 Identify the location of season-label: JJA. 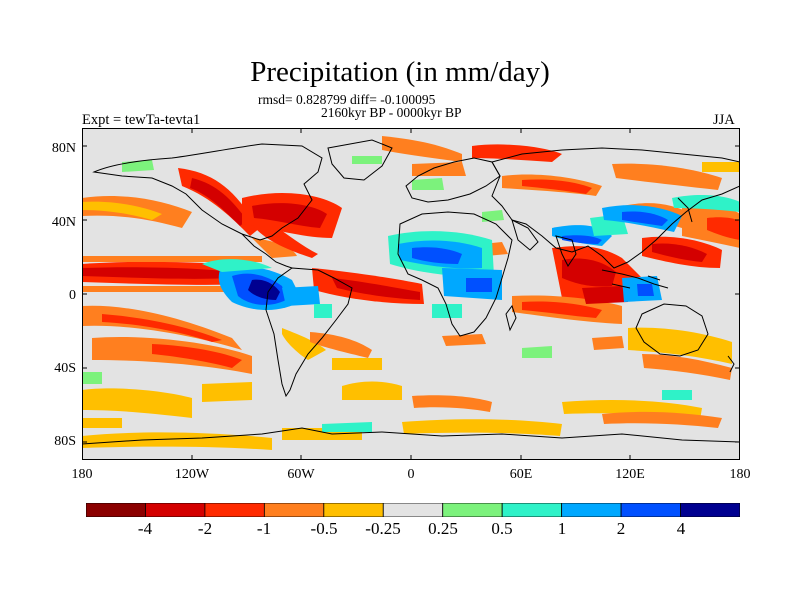
(724, 120).